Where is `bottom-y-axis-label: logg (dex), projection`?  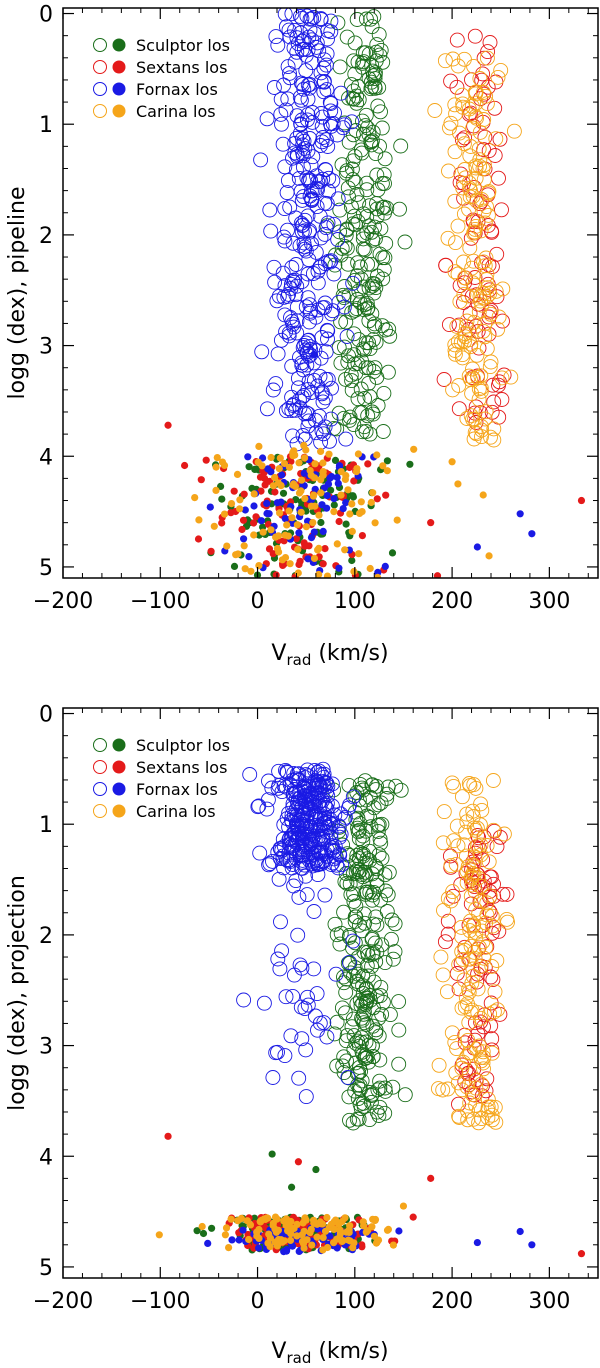 bottom-y-axis-label: logg (dex), projection is located at coordinates (17, 993).